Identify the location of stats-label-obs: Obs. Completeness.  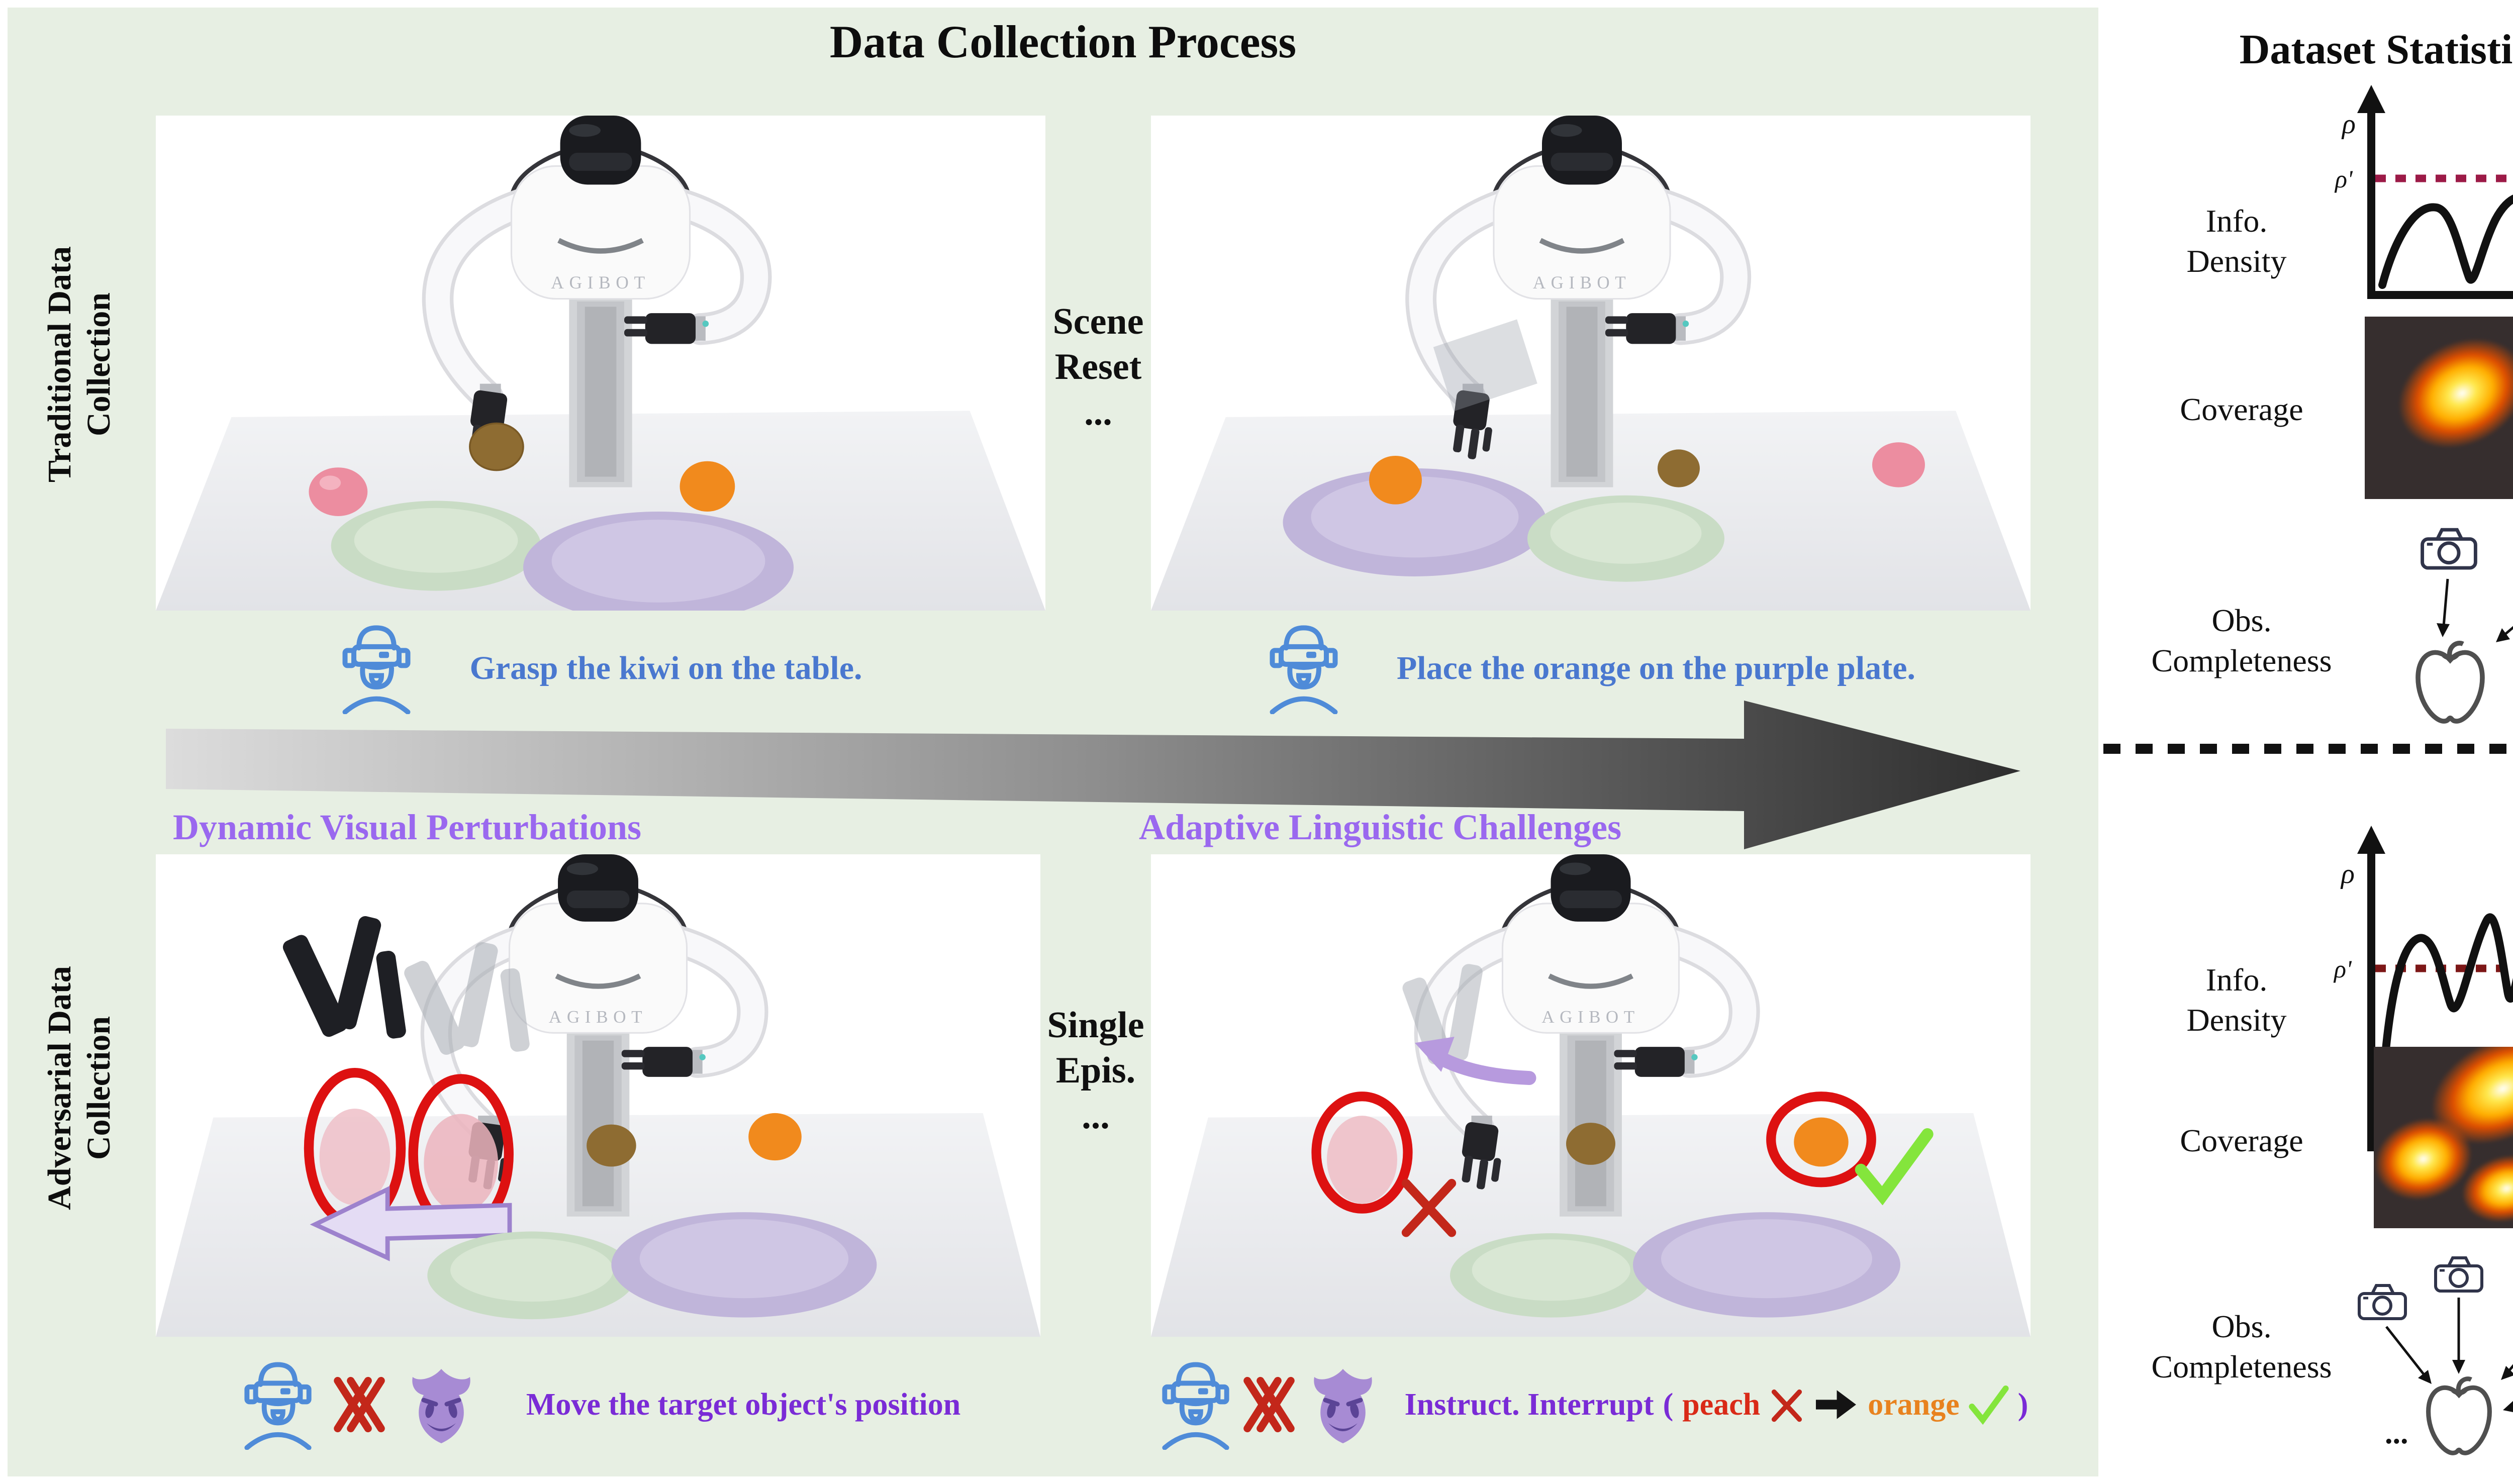
(2241, 1347).